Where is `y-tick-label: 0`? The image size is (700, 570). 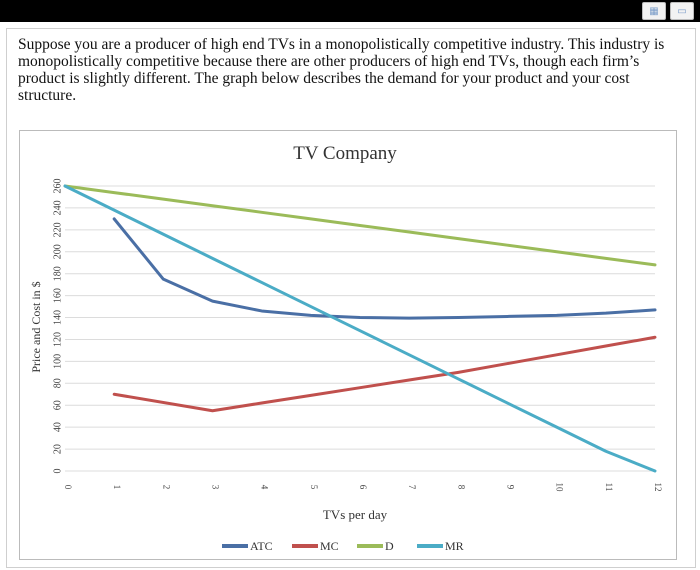 y-tick-label: 0 is located at coordinates (57, 471).